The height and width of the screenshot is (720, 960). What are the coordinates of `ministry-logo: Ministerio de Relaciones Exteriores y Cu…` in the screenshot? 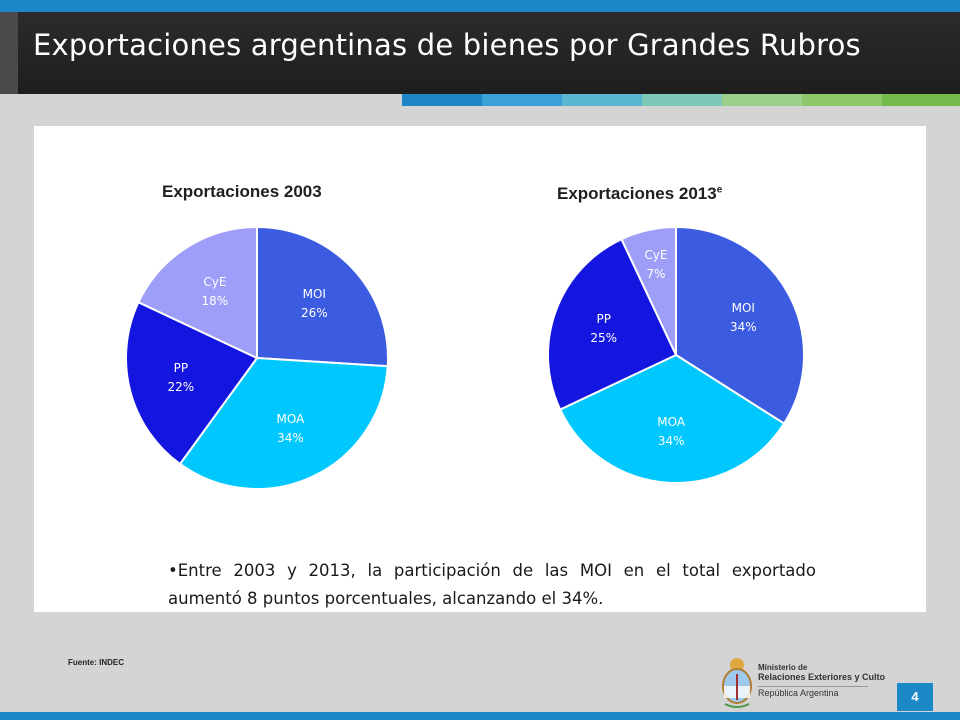 It's located at (810, 681).